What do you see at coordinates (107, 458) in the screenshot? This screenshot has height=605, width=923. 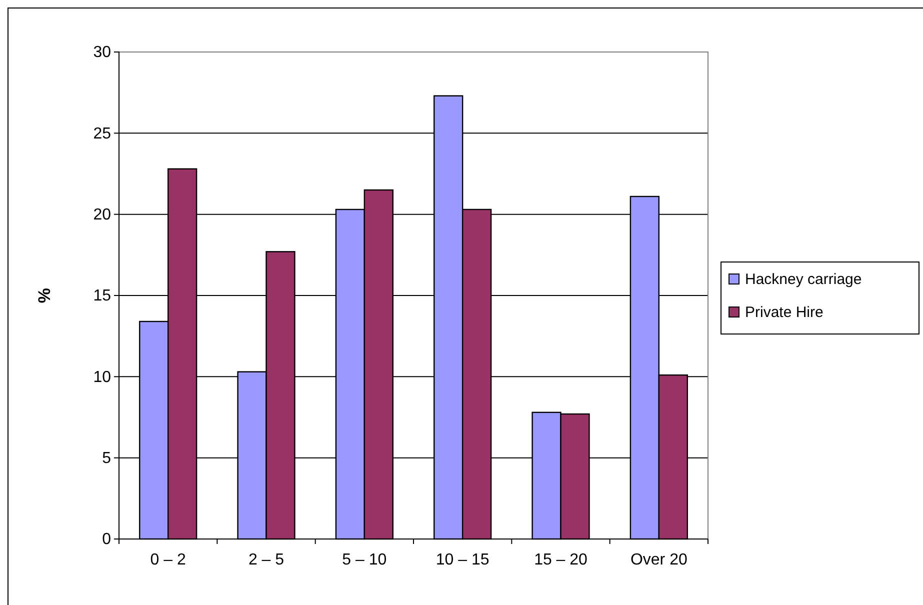 I see `y-tick-label: 5` at bounding box center [107, 458].